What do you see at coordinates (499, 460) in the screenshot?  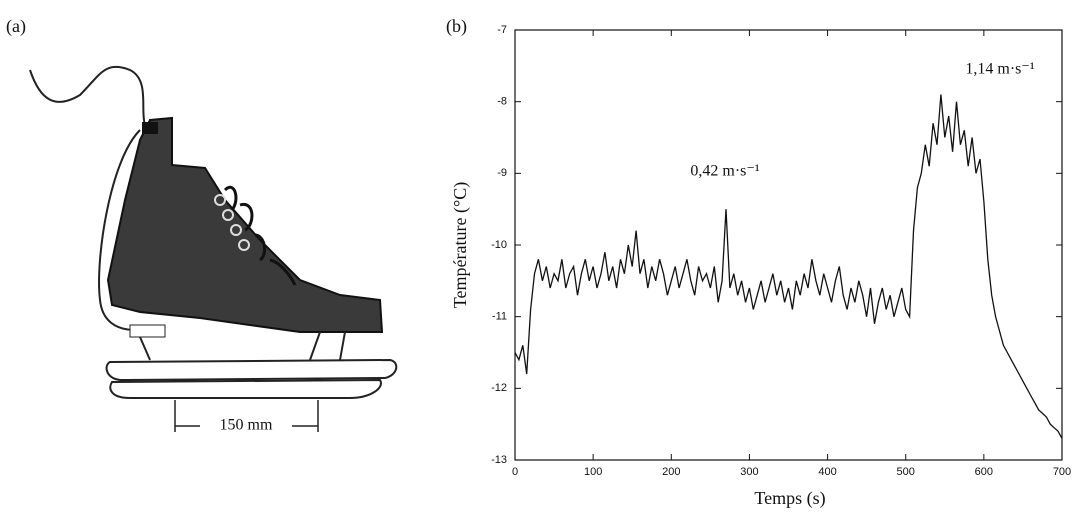 I see `y-tick-label: -13` at bounding box center [499, 460].